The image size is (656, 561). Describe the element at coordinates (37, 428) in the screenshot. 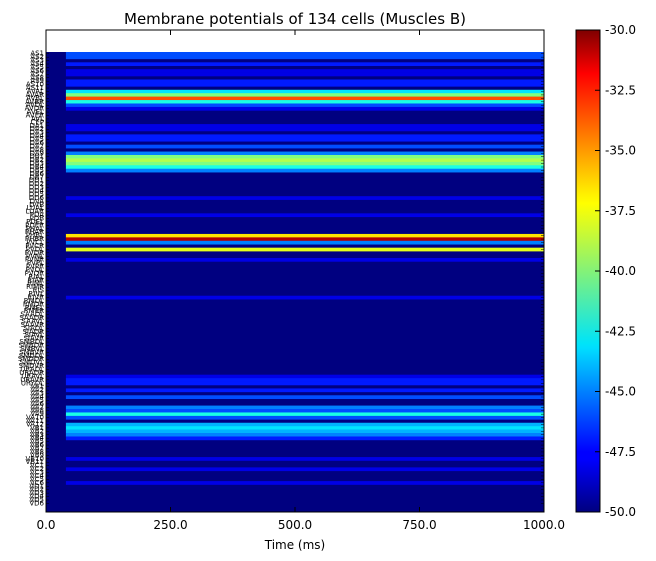

I see `y-tick-label: VB1` at that location.